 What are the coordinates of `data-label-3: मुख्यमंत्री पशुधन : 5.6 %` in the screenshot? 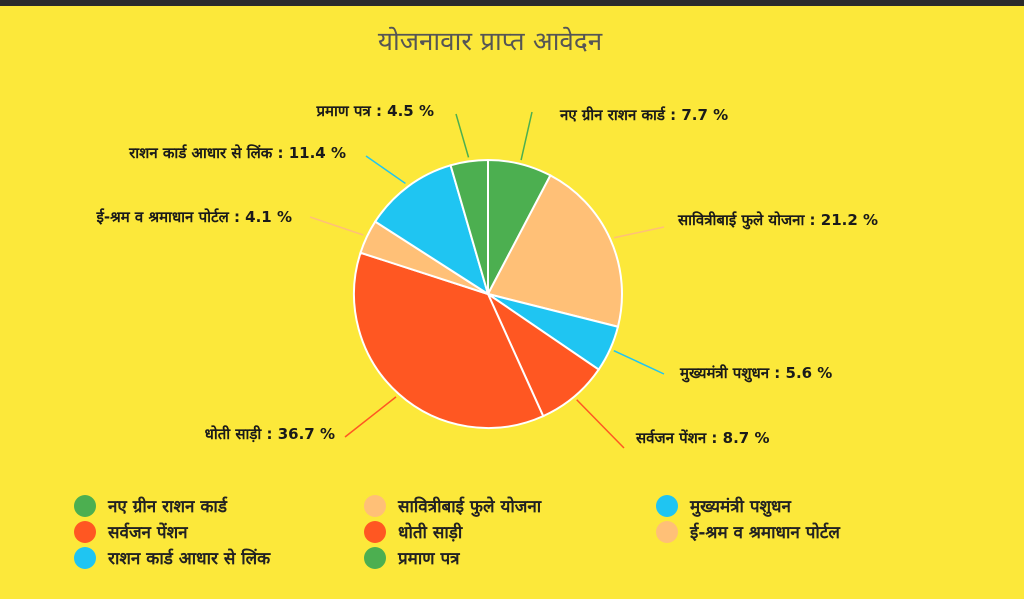 It's located at (755, 373).